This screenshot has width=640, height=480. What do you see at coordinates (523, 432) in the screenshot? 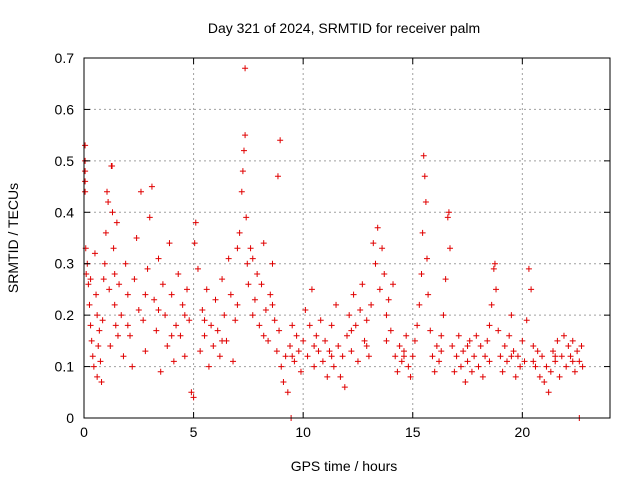
I see `x-tick-label: 20` at bounding box center [523, 432].